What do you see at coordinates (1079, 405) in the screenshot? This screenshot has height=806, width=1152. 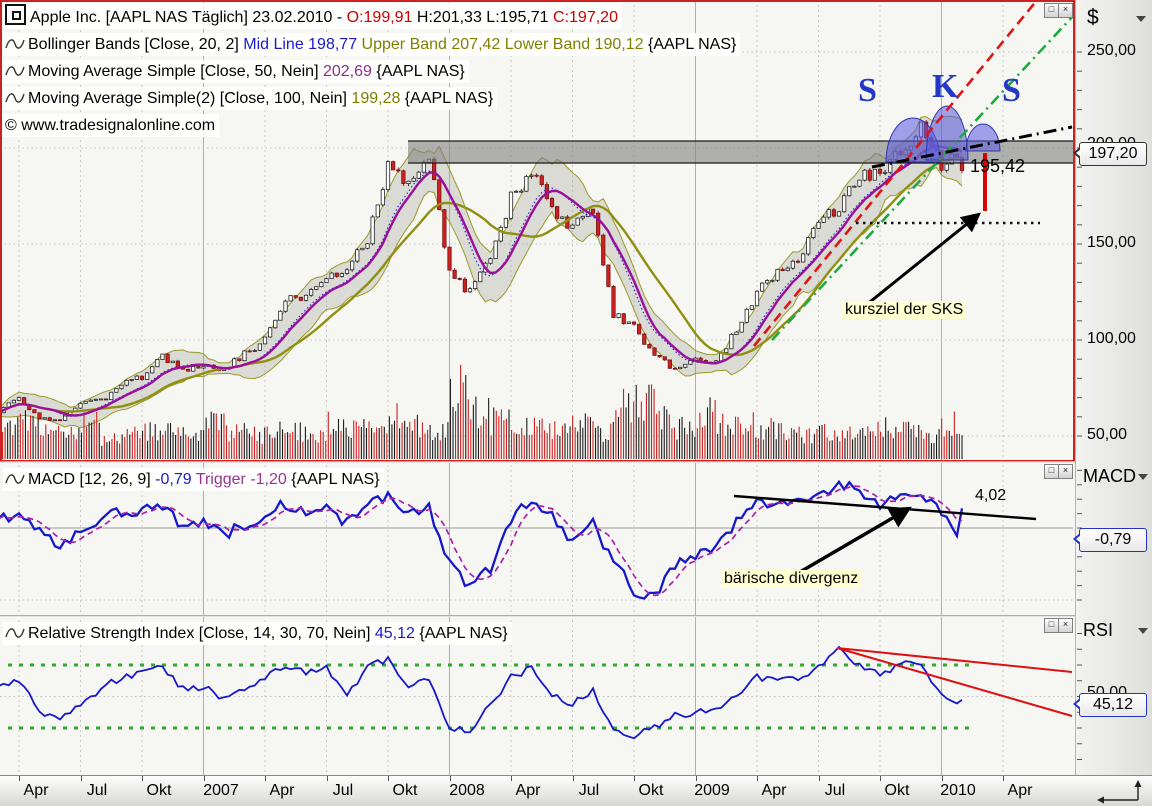 I see `axis-tick-marks` at bounding box center [1079, 405].